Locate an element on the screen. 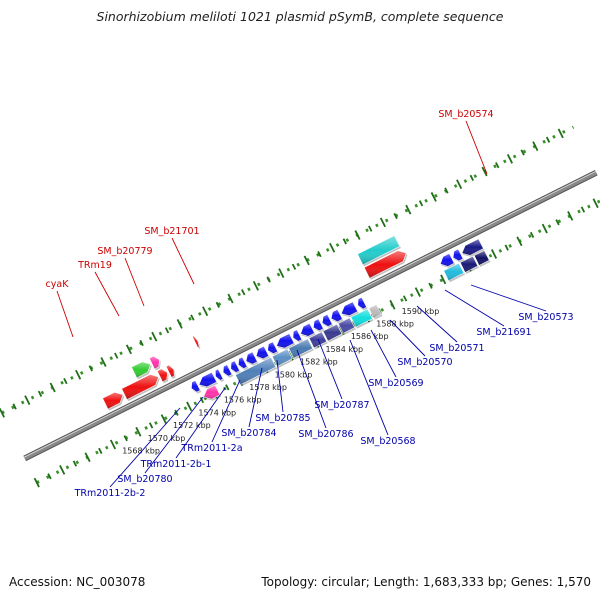 This screenshot has width=600, height=600. gene-label: SM_b20569 is located at coordinates (395, 383).